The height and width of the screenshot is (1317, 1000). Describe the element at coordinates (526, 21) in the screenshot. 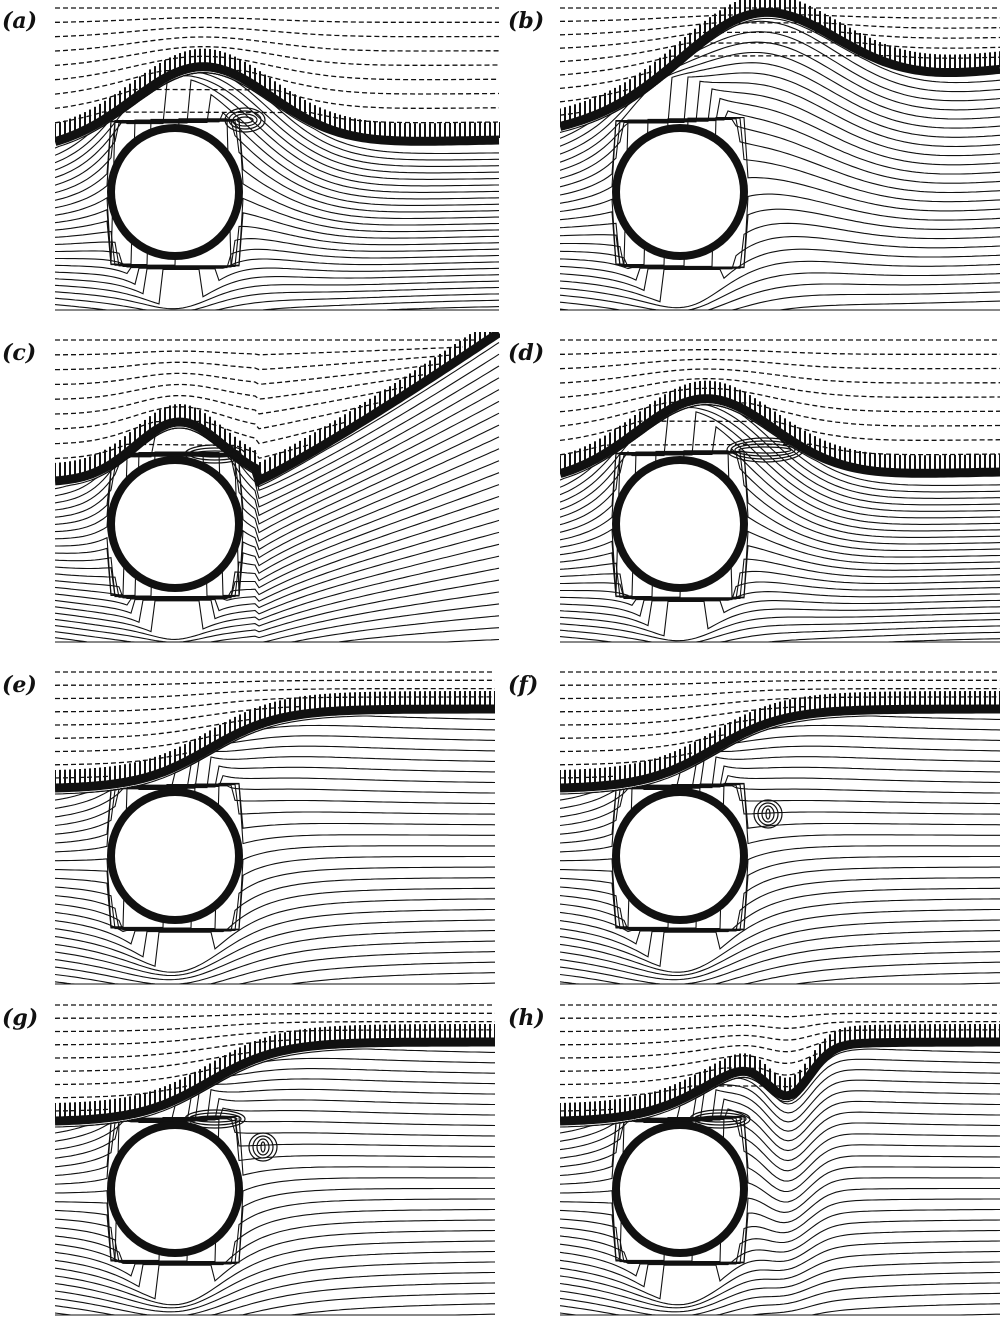

I see `panel-label: (b)` at that location.